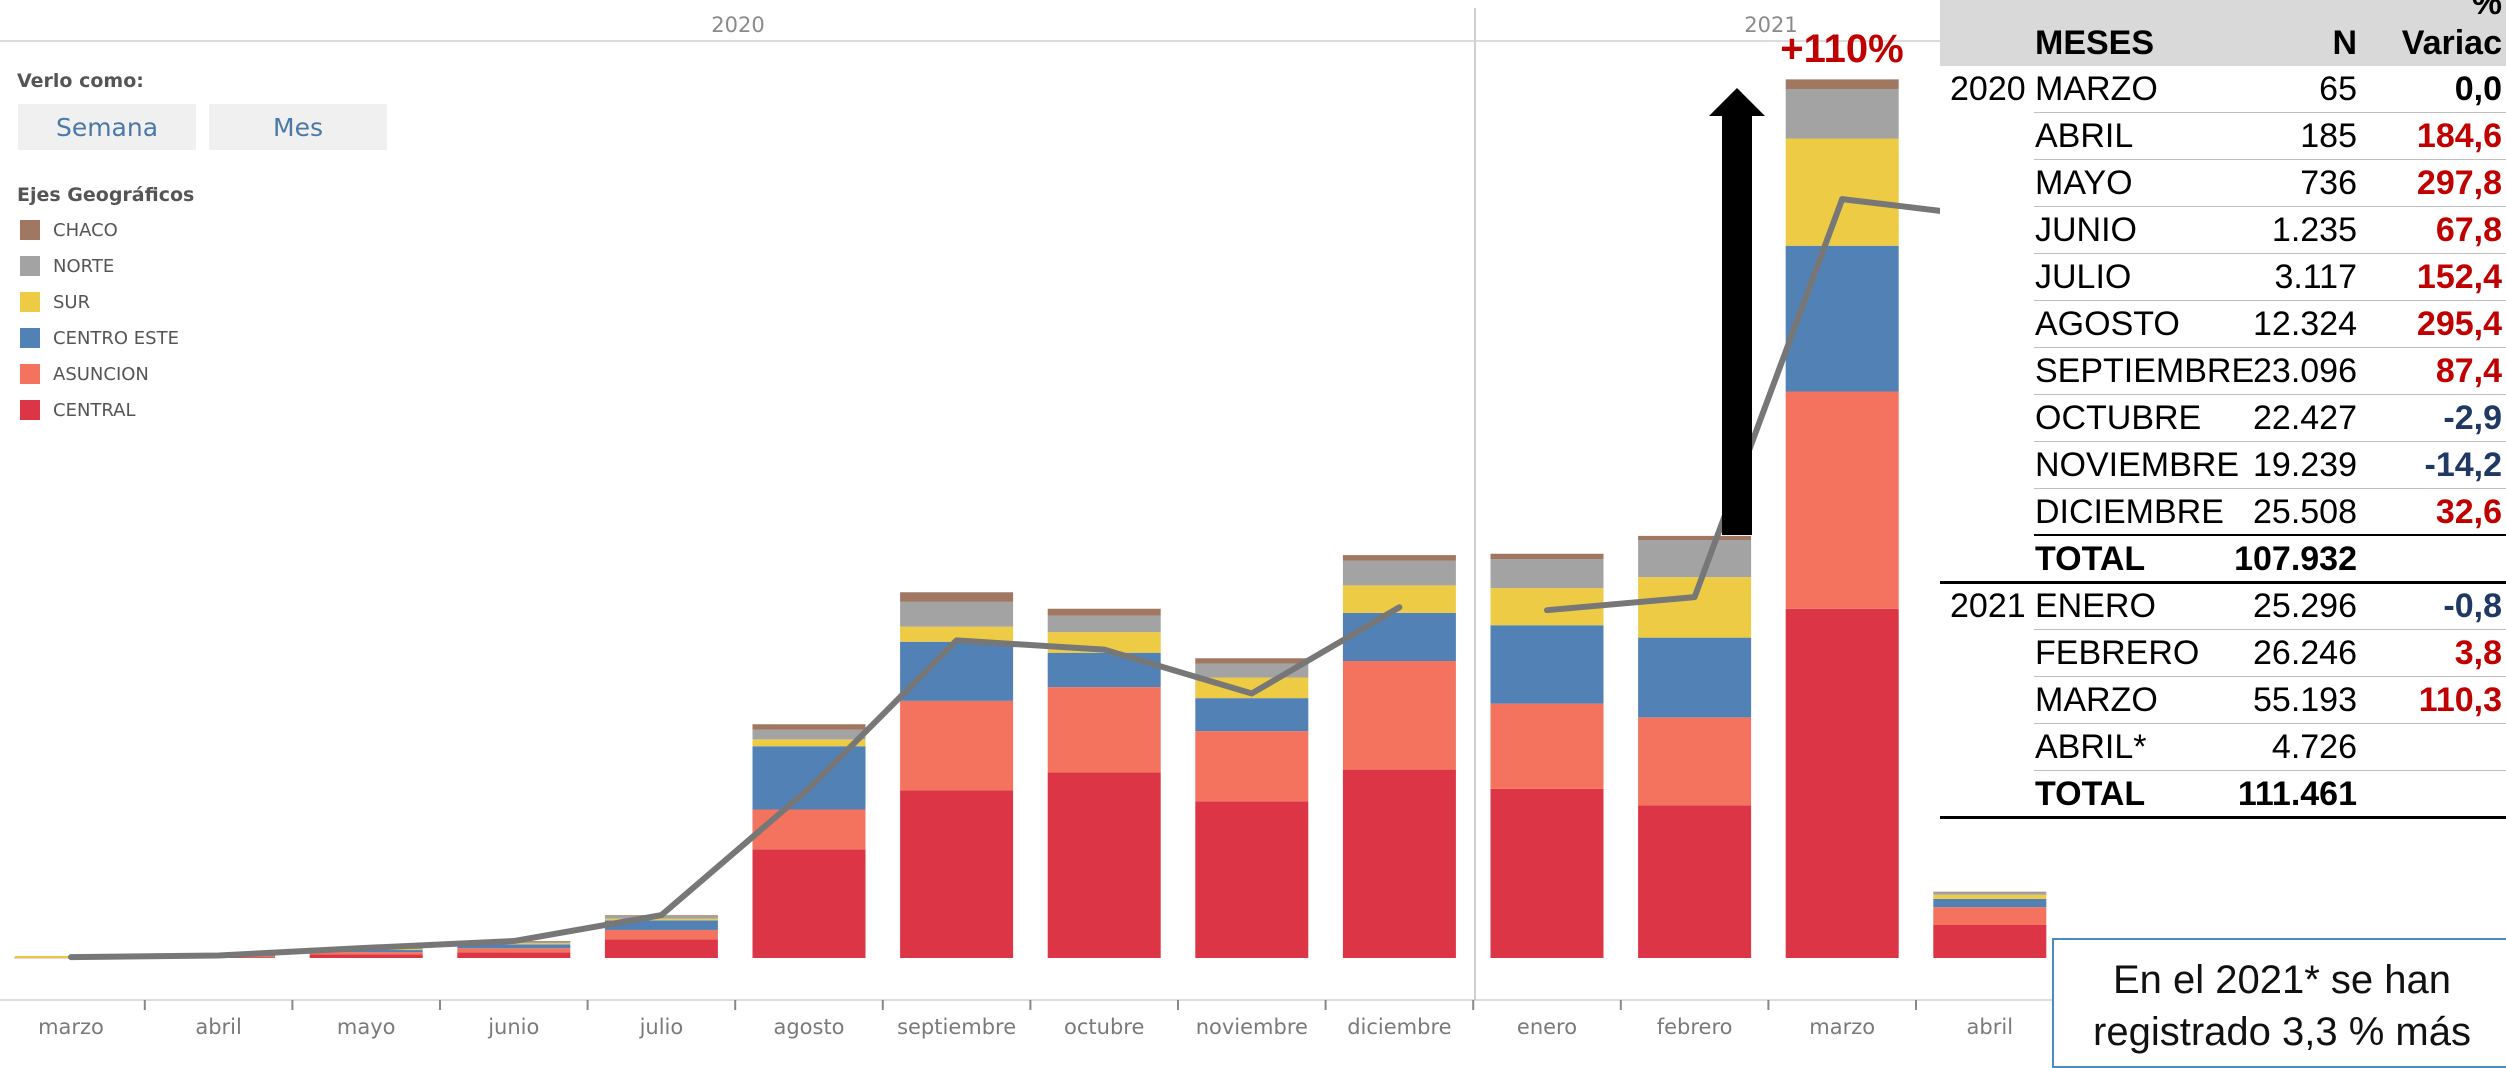 This screenshot has width=2506, height=1068. Describe the element at coordinates (1841, 49) in the screenshot. I see `pct-annotation: +110%` at that location.